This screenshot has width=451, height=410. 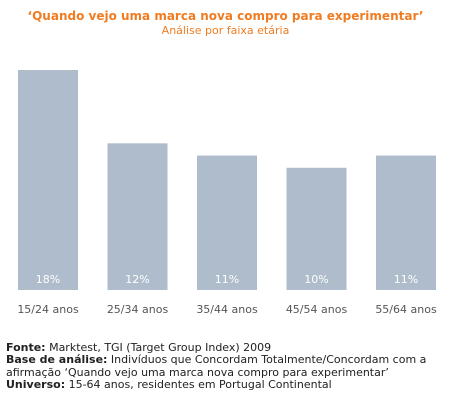 What do you see at coordinates (406, 309) in the screenshot?
I see `category-label-5: 55/64 anos` at bounding box center [406, 309].